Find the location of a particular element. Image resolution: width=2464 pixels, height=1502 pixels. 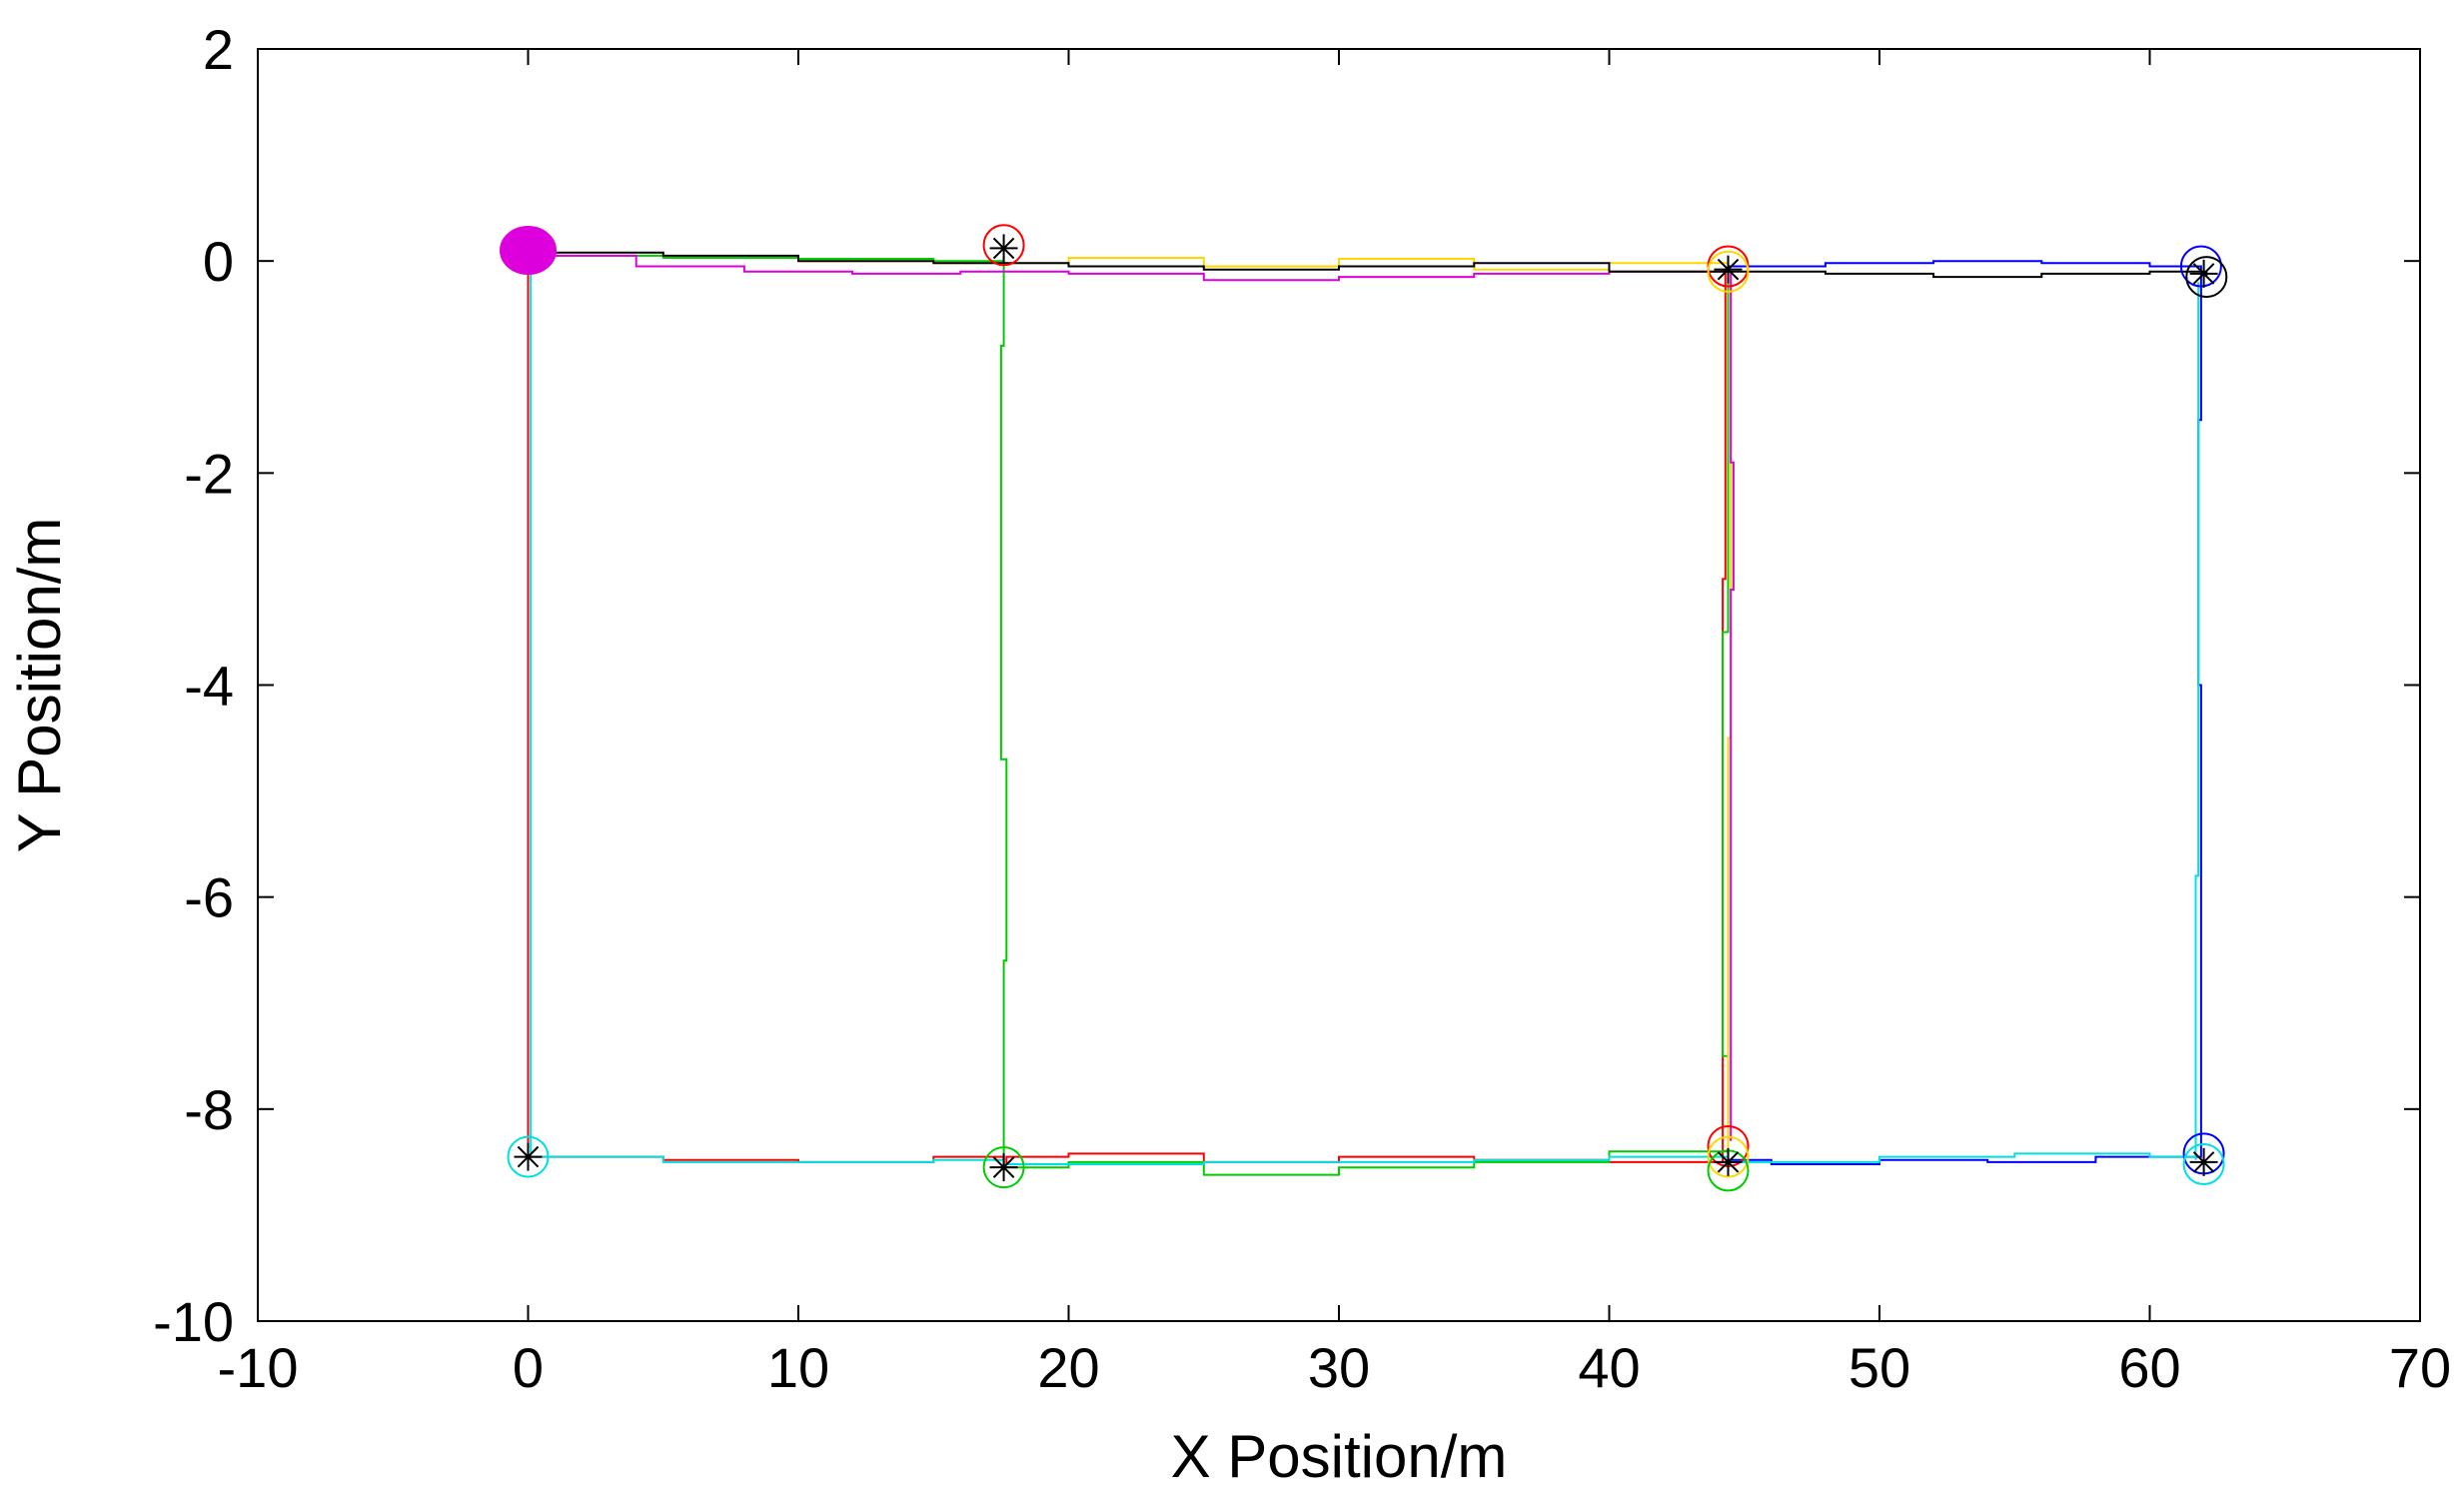

y-tick-label: -8 is located at coordinates (209, 1109).